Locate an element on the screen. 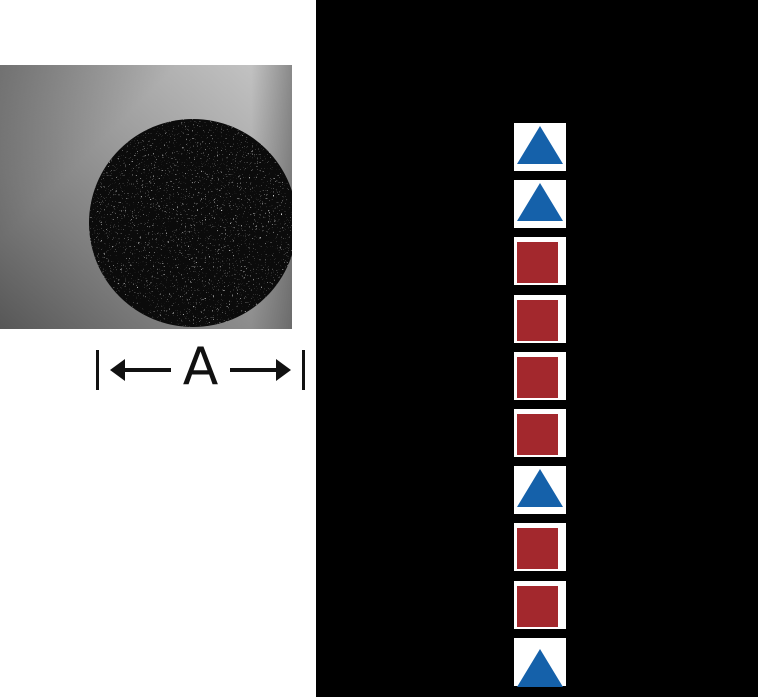  dimension-tick-left is located at coordinates (97, 370).